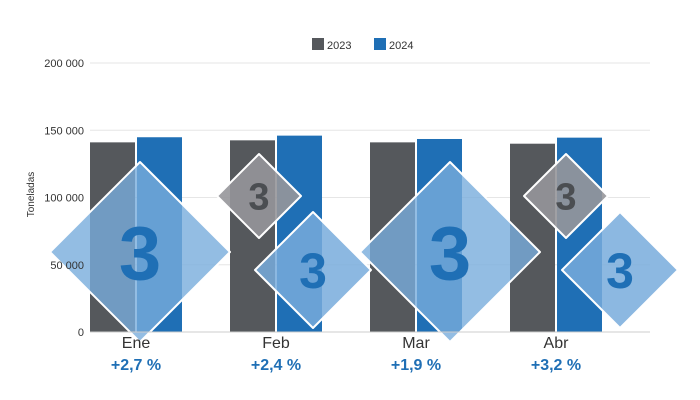 This screenshot has width=700, height=400. I want to click on y-tick-label: 0, so click(81, 333).